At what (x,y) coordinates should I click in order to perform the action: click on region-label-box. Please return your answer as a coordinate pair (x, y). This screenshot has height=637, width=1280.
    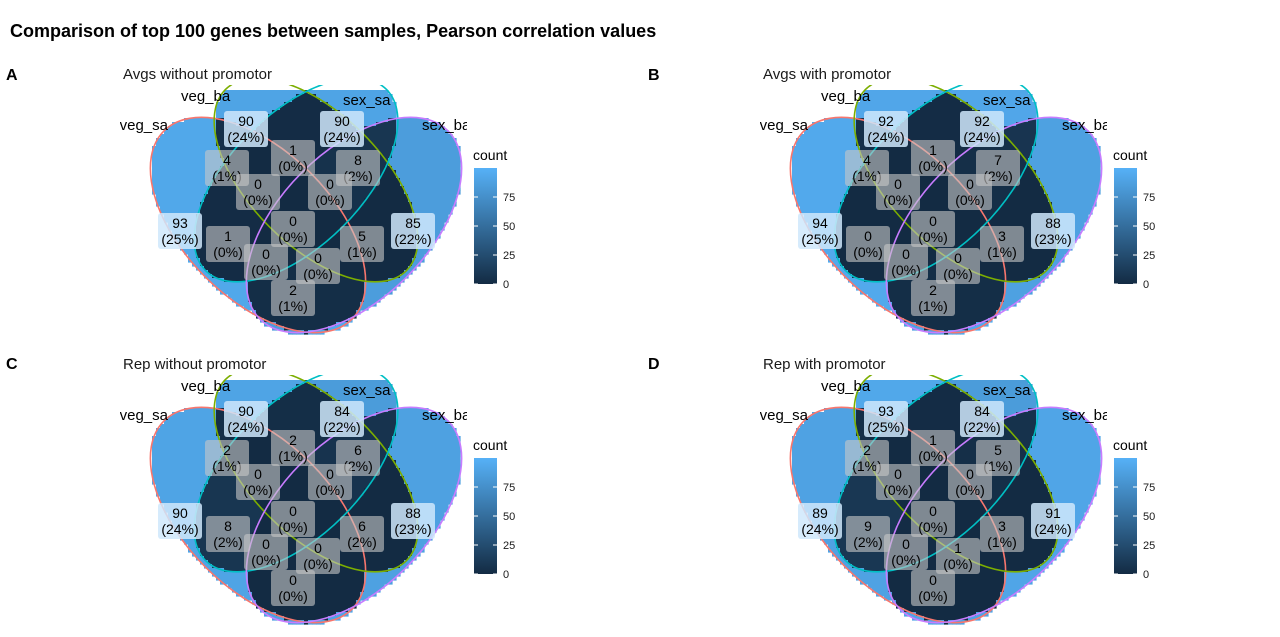
    Looking at the image, I should click on (318, 266).